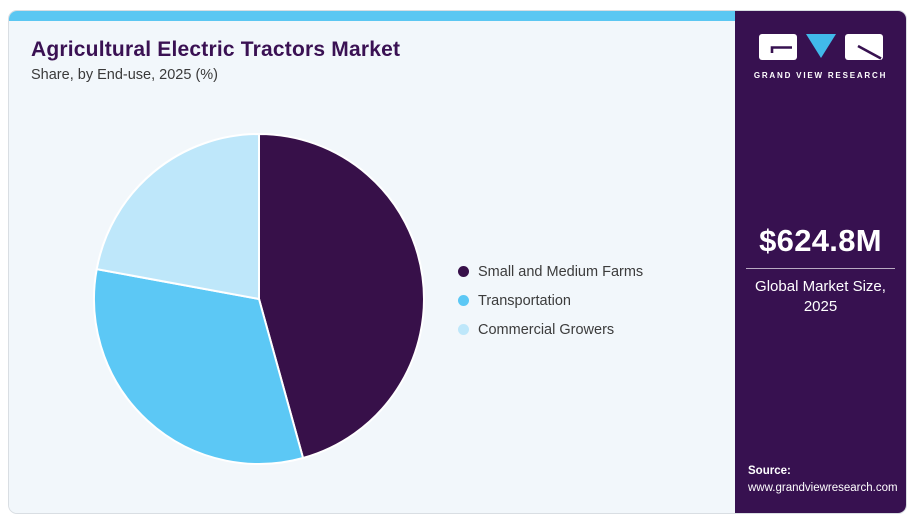 This screenshot has height=521, width=915. I want to click on divider, so click(820, 268).